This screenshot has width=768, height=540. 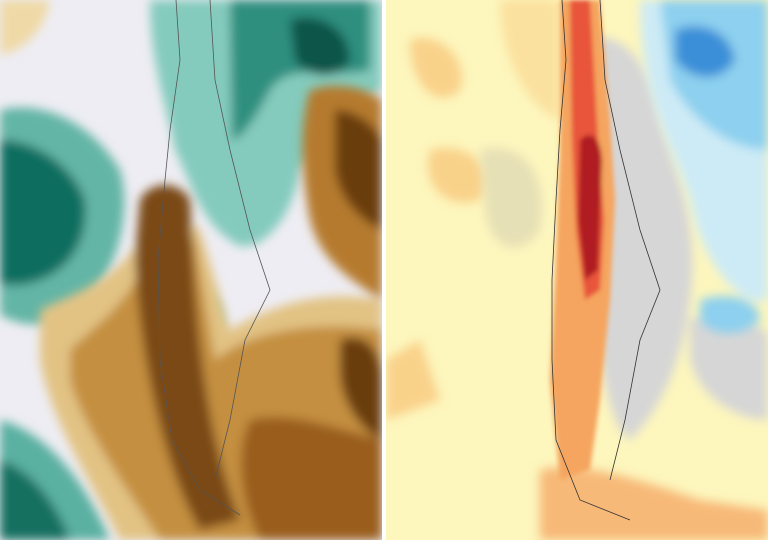 What do you see at coordinates (704, 167) in the screenshot?
I see `cool-areas` at bounding box center [704, 167].